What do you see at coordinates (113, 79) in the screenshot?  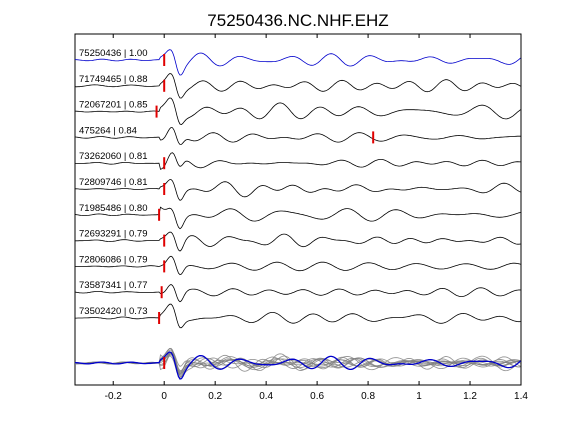 I see `trace-label: 71749465 | 0.88` at bounding box center [113, 79].